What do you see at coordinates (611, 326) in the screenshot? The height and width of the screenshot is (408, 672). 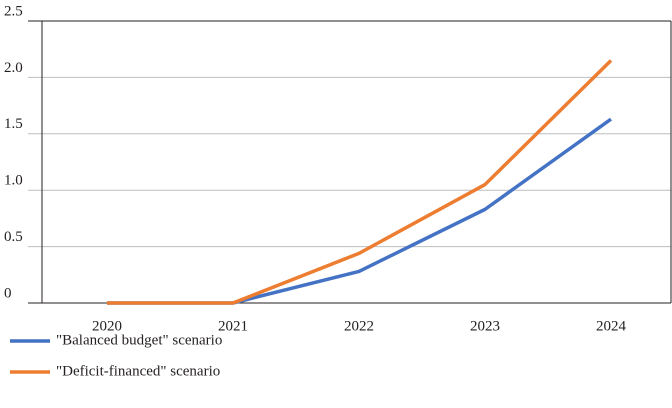 I see `x-tick-label: 2024` at bounding box center [611, 326].